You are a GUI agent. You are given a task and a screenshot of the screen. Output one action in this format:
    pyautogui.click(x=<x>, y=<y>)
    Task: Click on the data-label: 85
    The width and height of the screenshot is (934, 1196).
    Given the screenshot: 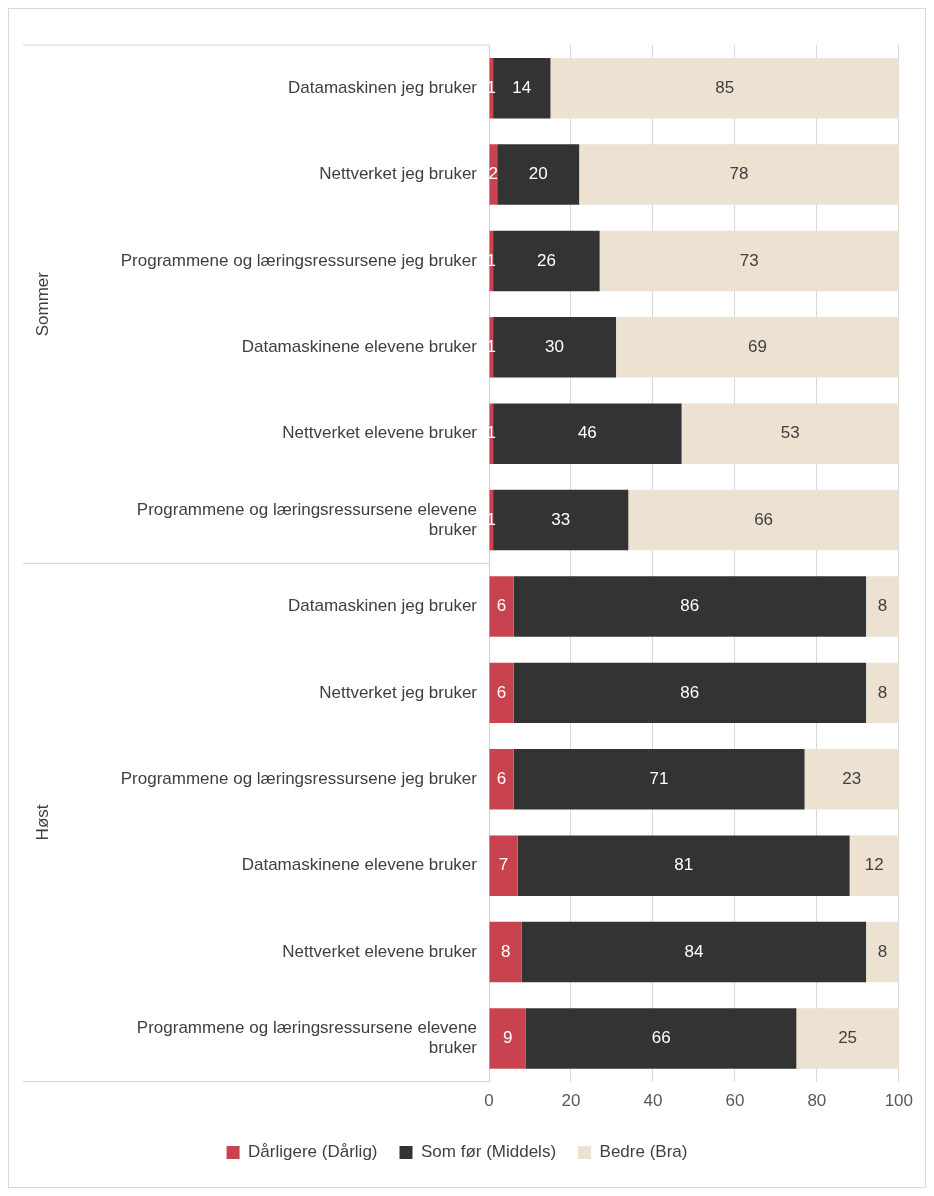 What is the action you would take?
    pyautogui.click(x=725, y=87)
    